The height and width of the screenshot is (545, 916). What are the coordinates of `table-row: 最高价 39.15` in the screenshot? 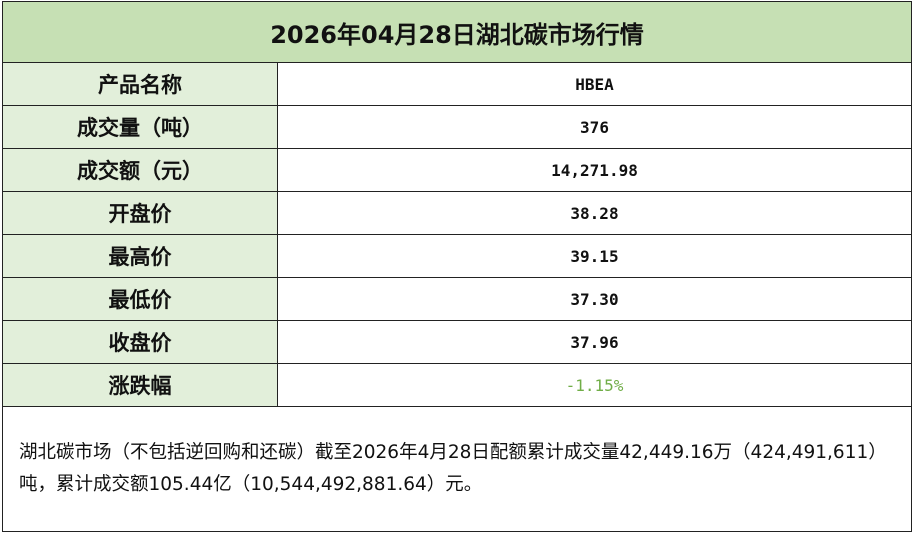 It's located at (457, 256).